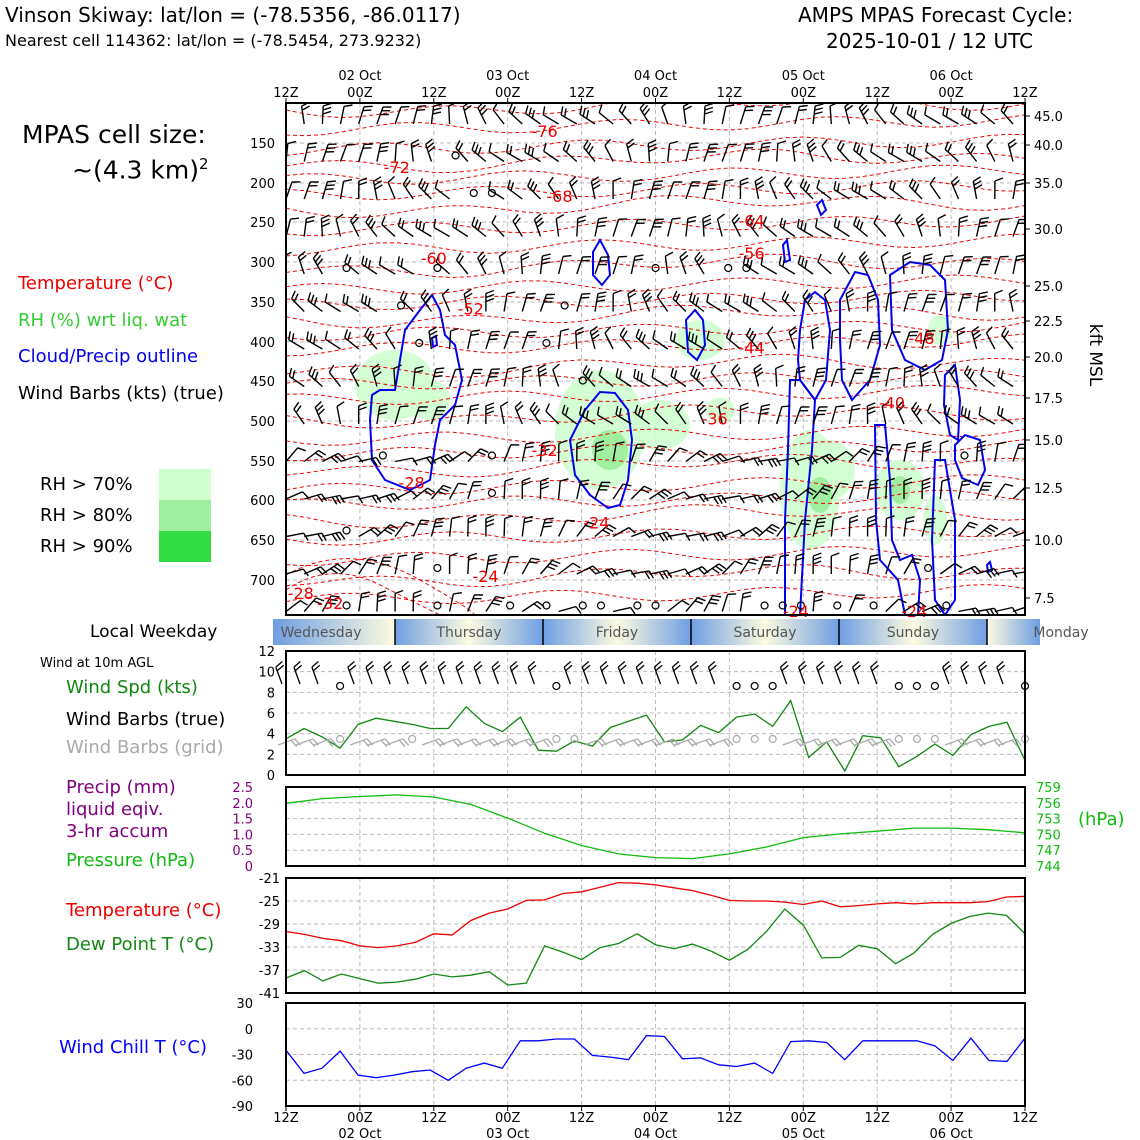  I want to click on temperature-contour-label: -48, so click(921, 338).